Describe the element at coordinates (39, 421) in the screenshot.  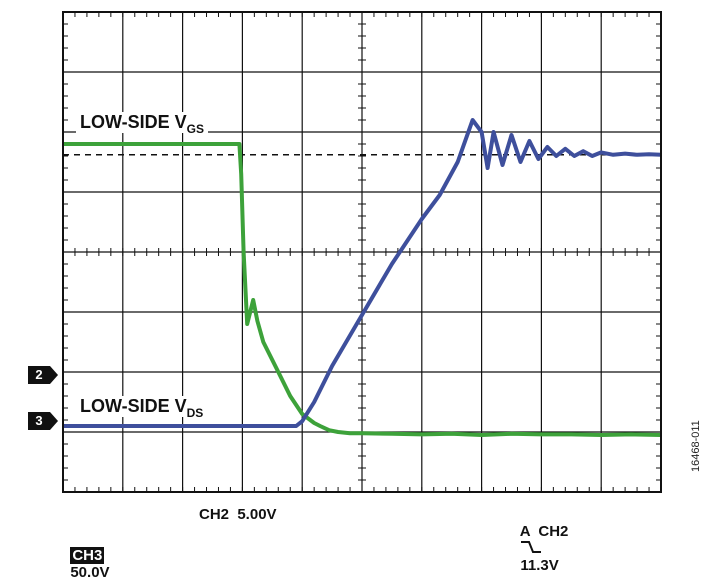
I see `channel-3-marker-label: 3` at that location.